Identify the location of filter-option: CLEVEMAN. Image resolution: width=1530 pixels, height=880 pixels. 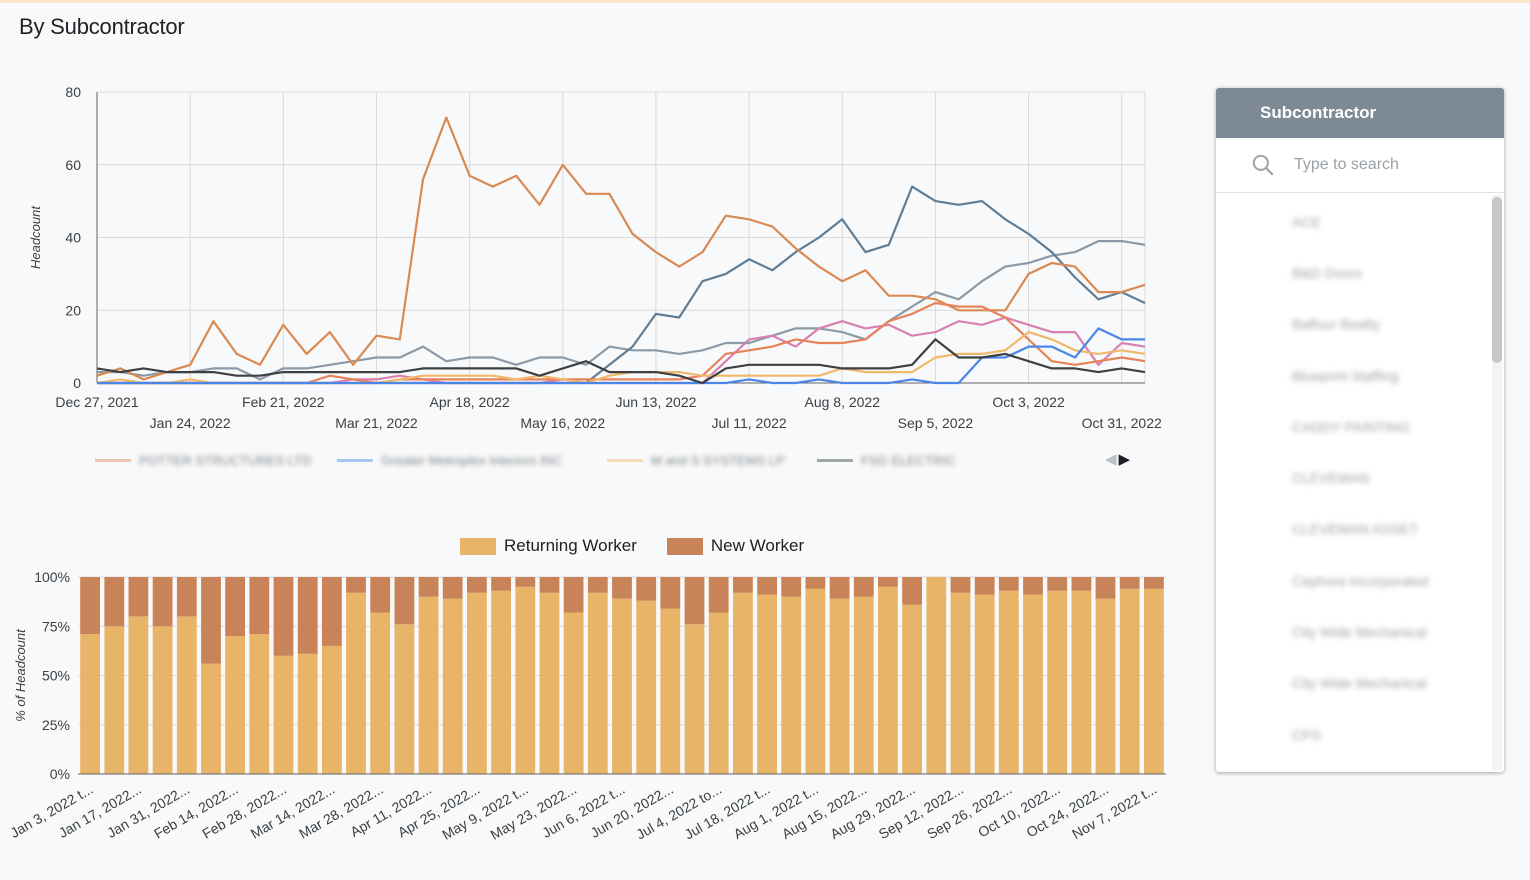
(1331, 478).